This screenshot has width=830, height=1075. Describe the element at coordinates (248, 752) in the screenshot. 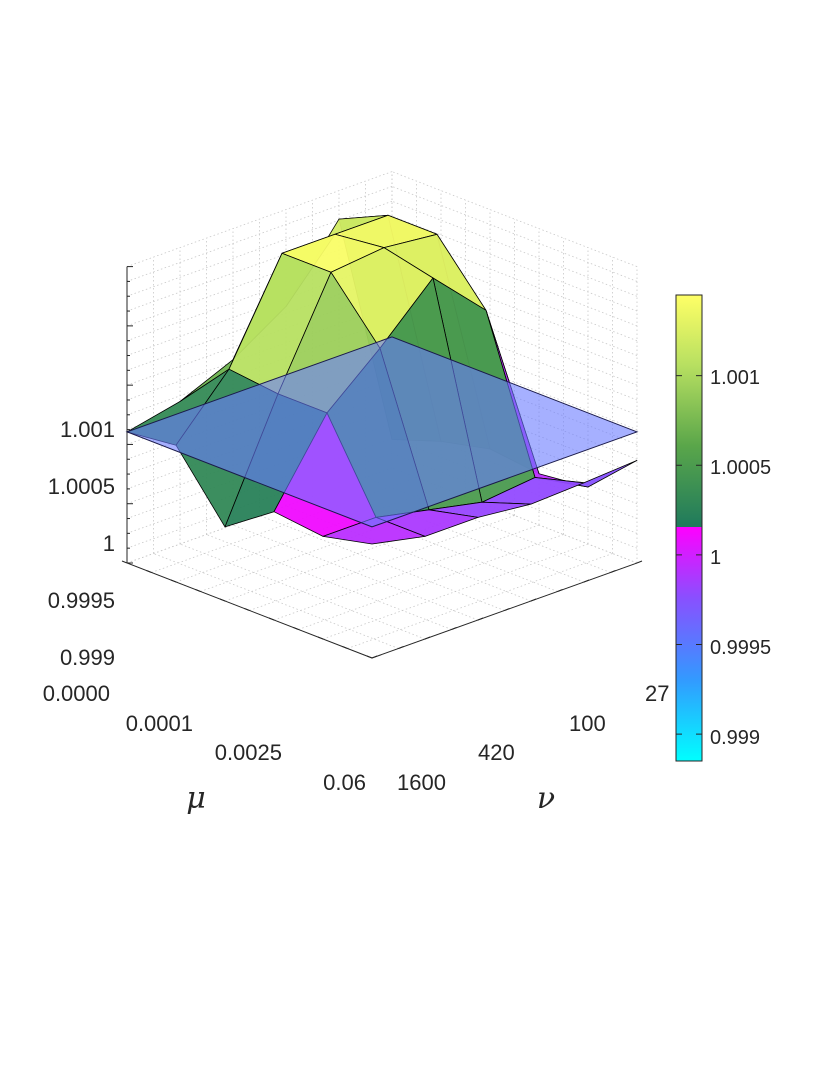

I see `x-tick-label: 0.0025` at that location.